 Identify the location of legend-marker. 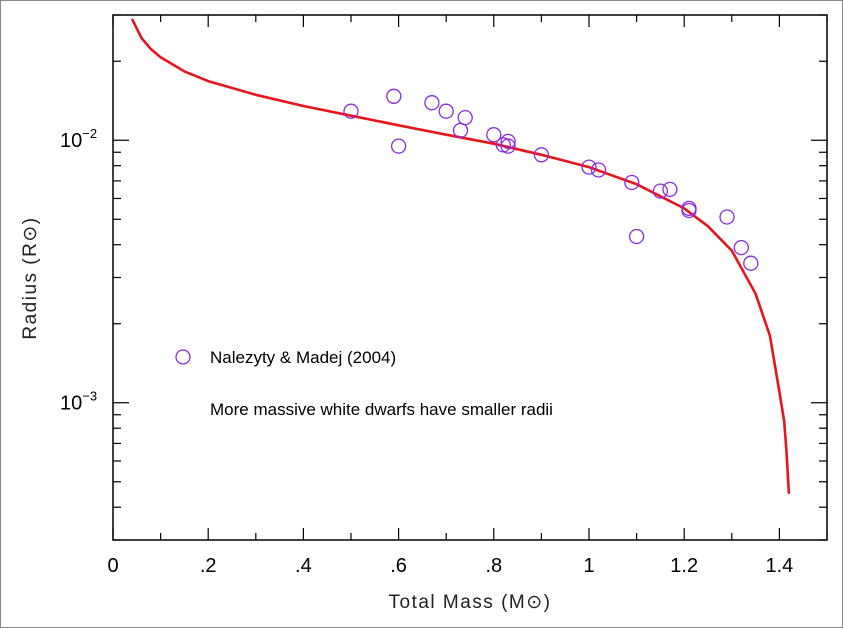
(183, 357).